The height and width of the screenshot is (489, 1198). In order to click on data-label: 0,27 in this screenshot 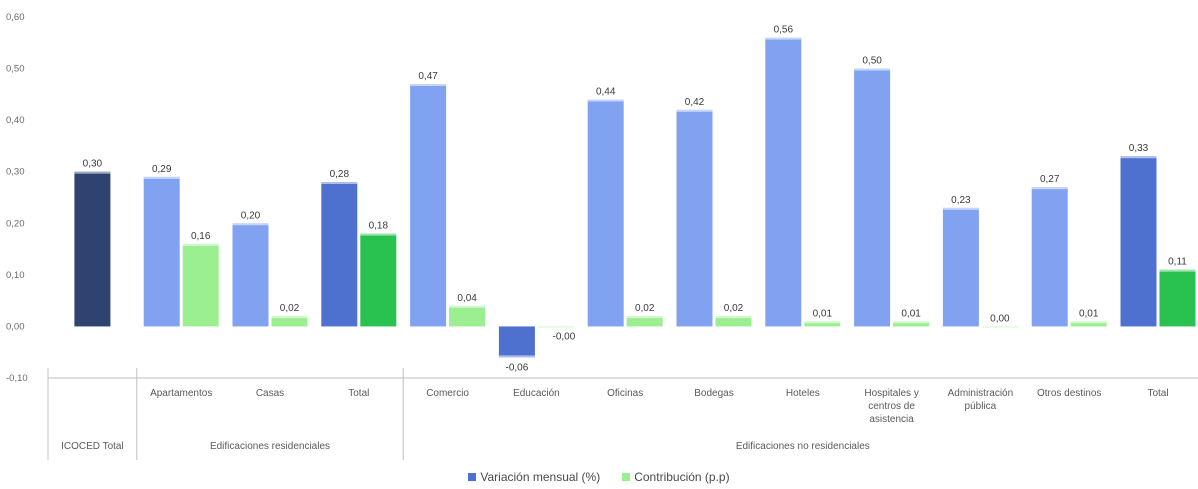, I will do `click(1050, 179)`.